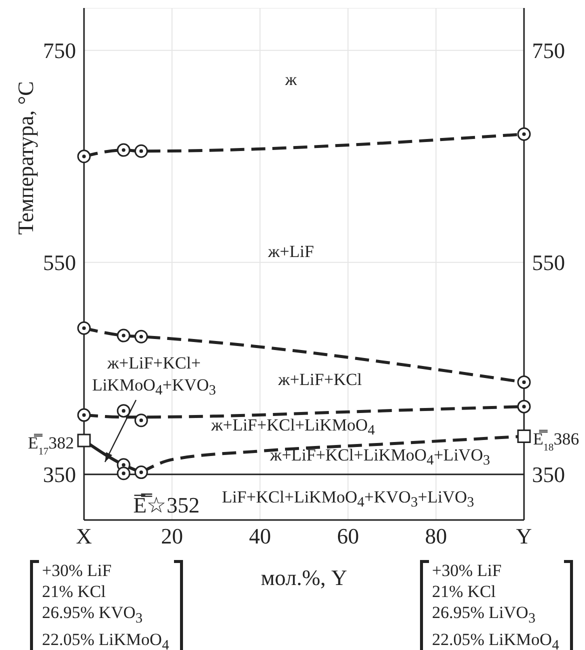  What do you see at coordinates (548, 263) in the screenshot?
I see `y2-tick-label: 550` at bounding box center [548, 263].